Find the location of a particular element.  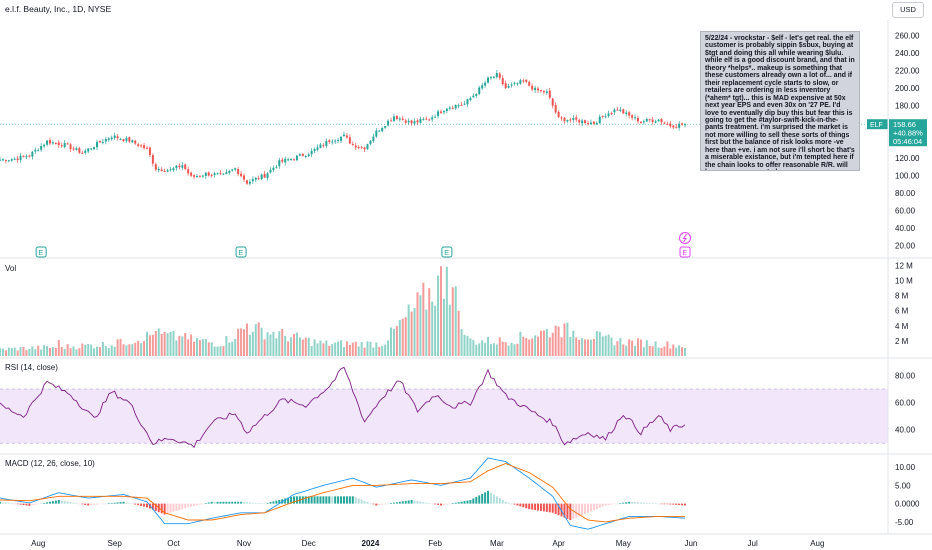

time-axis-label: Jul is located at coordinates (753, 543).